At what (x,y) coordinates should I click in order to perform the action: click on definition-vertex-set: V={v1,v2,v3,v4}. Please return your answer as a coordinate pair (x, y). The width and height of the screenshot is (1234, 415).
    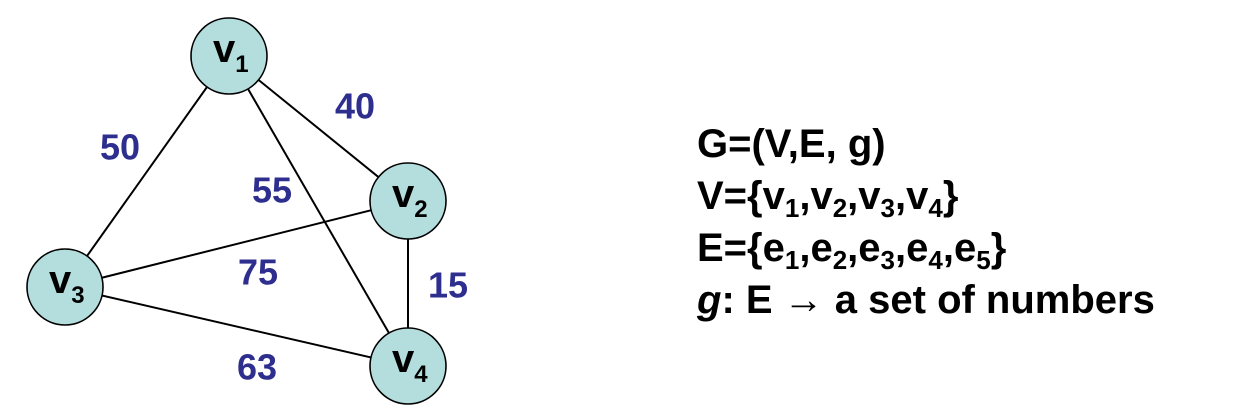
    Looking at the image, I should click on (828, 198).